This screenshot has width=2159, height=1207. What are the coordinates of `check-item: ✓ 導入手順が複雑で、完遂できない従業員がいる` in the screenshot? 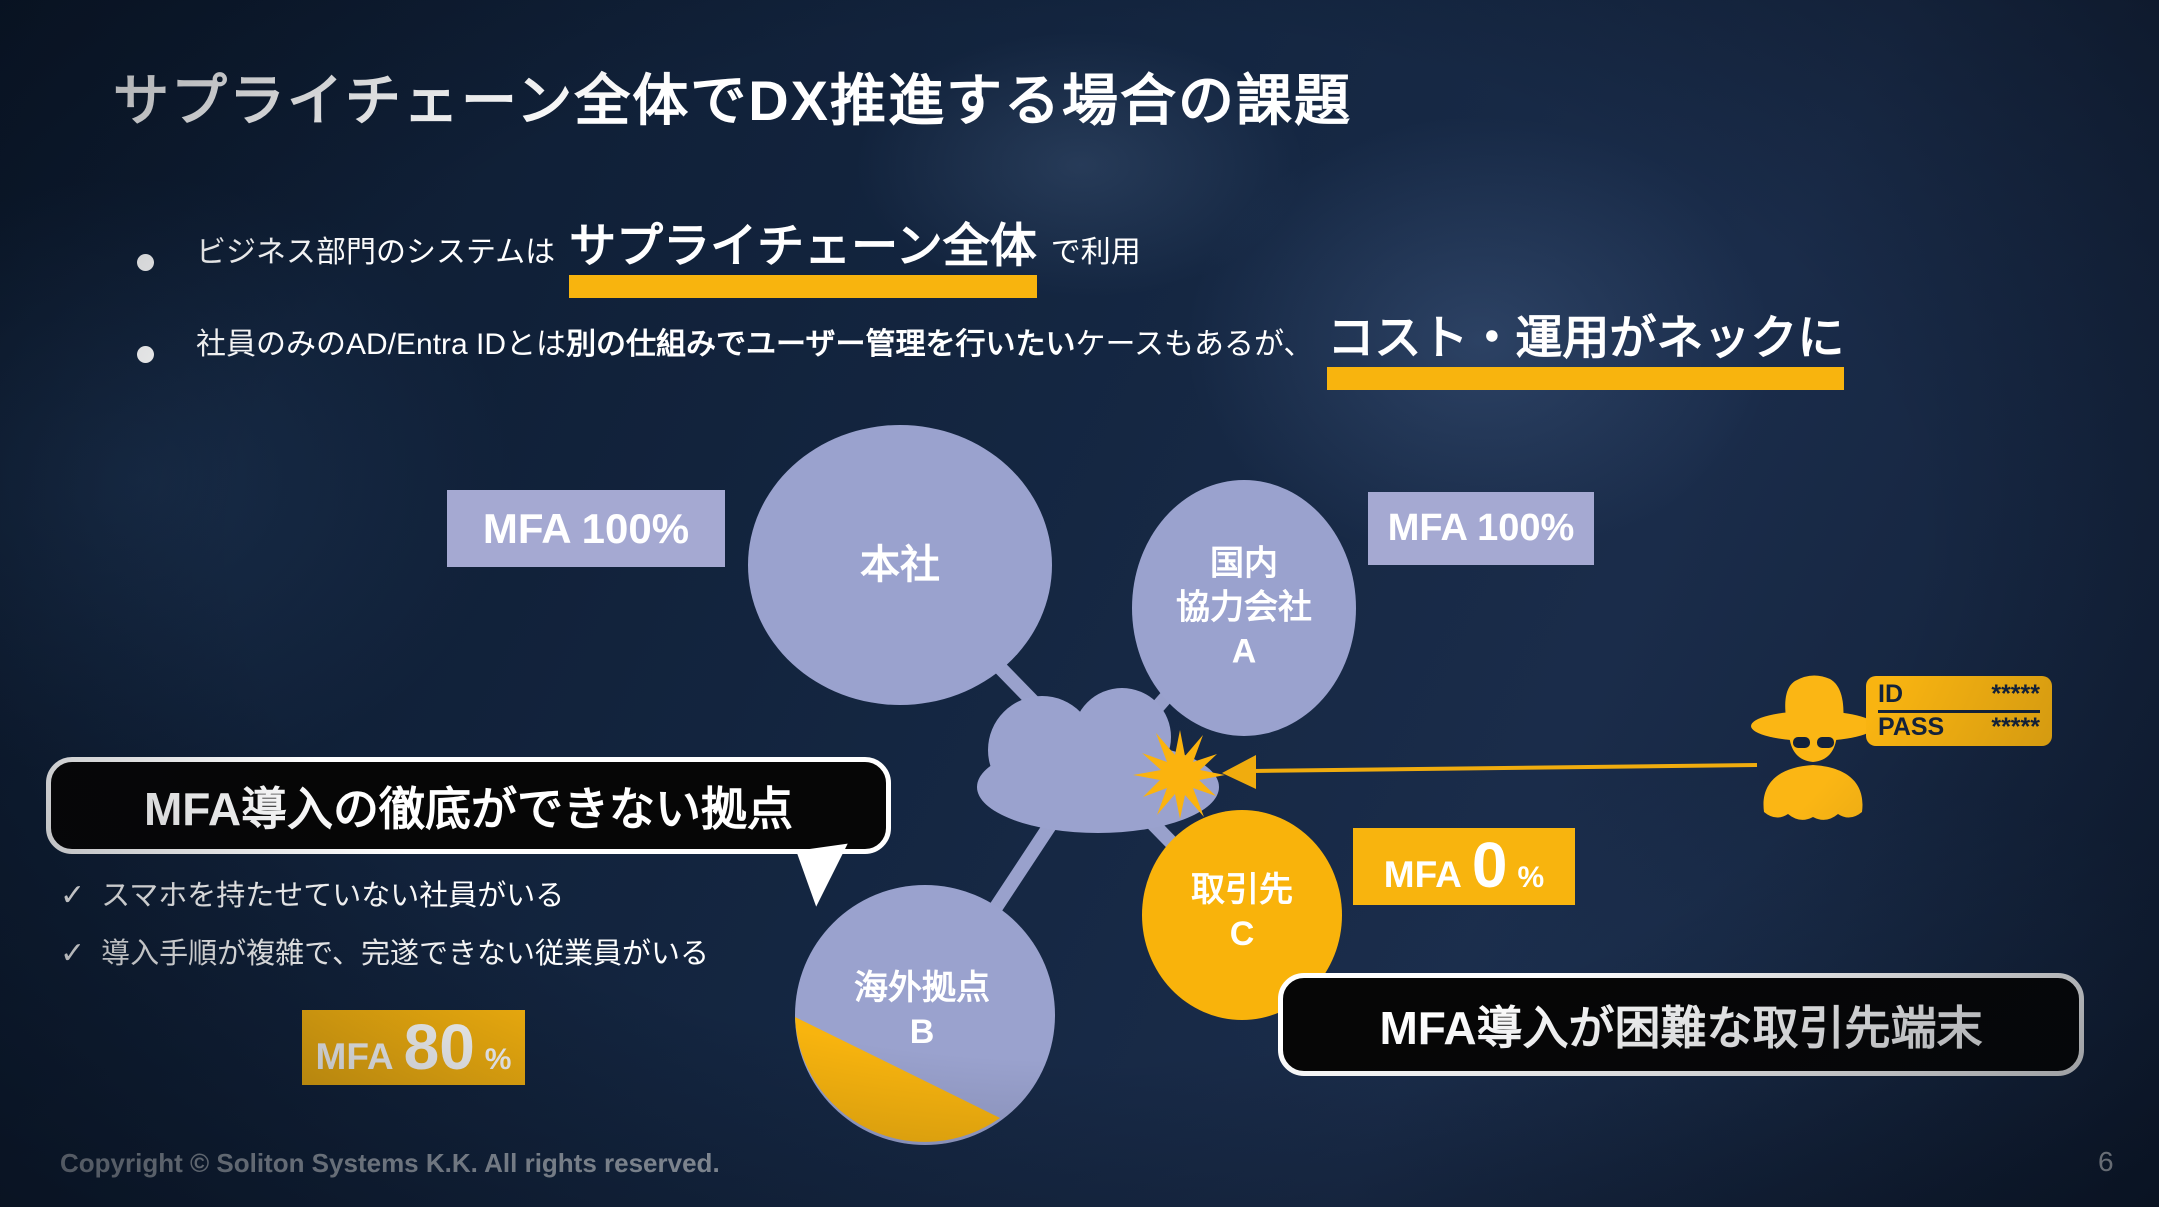 It's located at (384, 951).